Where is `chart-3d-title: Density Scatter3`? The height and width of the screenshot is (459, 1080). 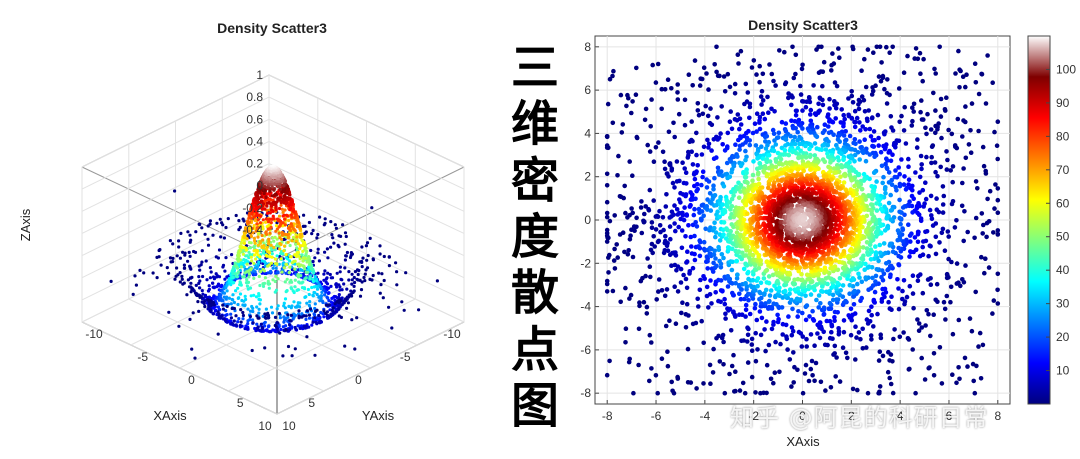 chart-3d-title: Density Scatter3 is located at coordinates (272, 28).